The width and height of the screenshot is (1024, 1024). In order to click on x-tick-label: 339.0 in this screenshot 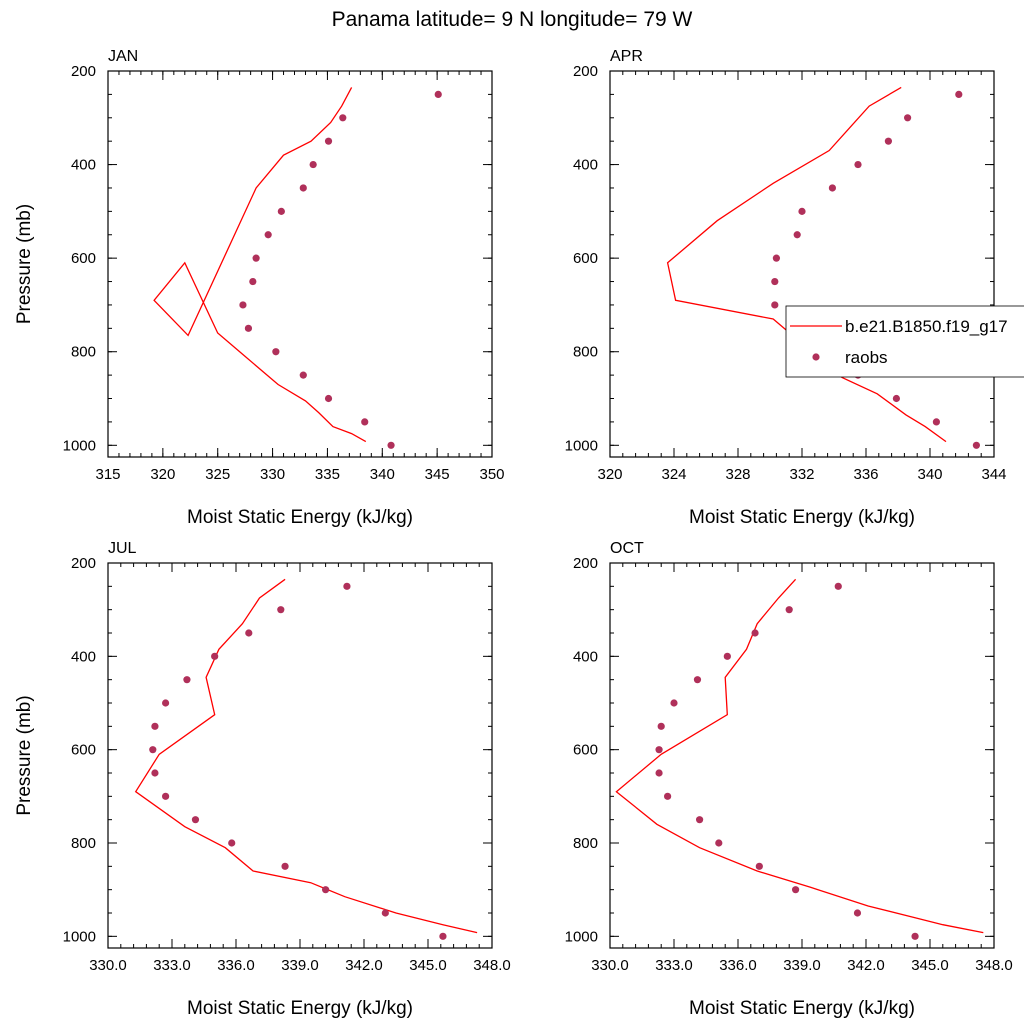, I will do `click(300, 965)`.